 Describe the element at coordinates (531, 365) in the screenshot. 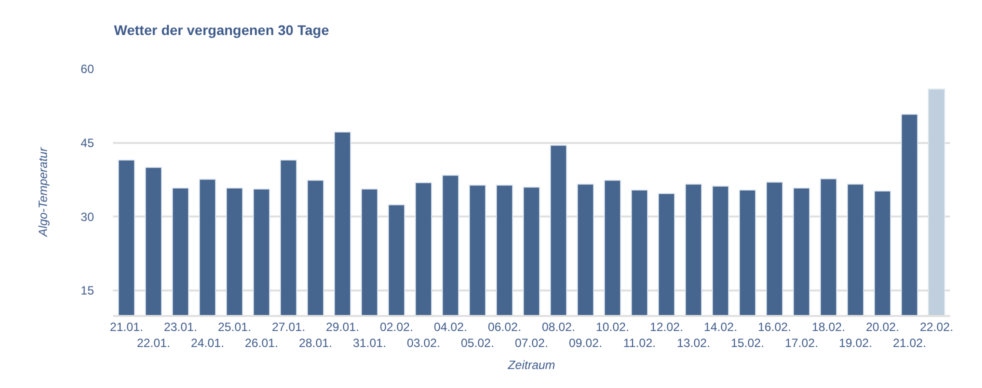

I see `x-axis-title: Zeitraum` at that location.